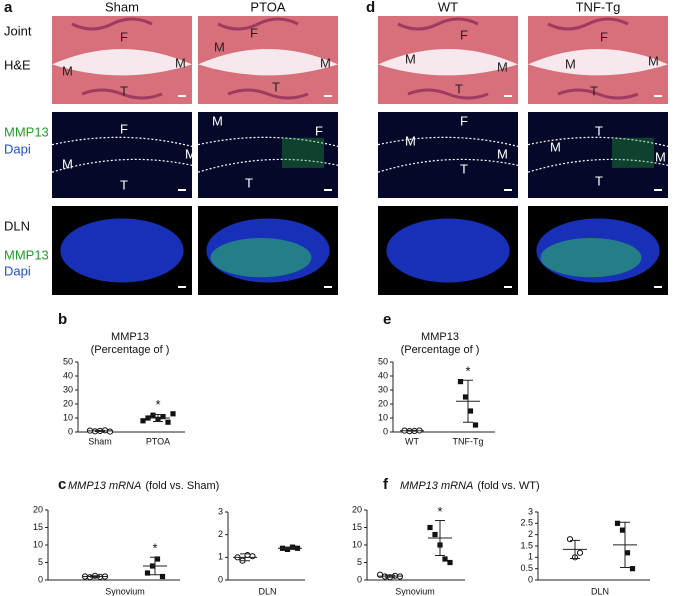  I want to click on chart-title-italic: MMP13 mRNA, so click(436, 486).